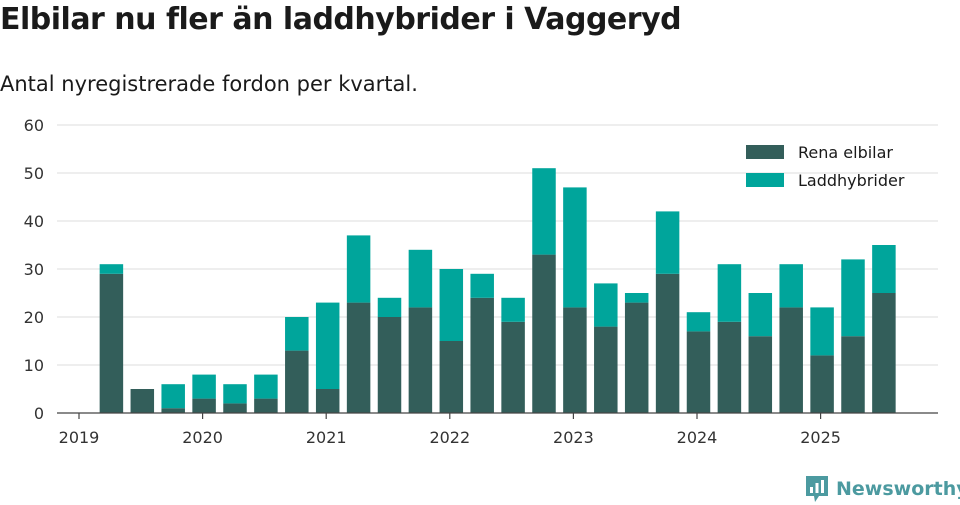 The image size is (960, 505). I want to click on x-tick-label: 2023, so click(573, 437).